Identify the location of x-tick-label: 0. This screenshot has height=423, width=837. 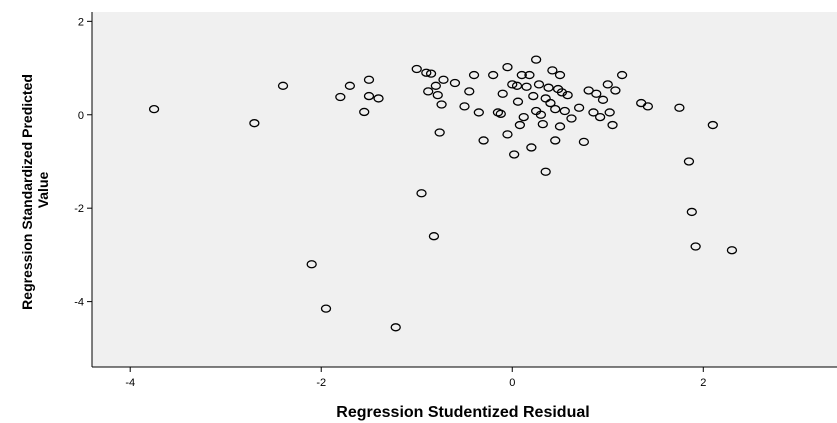
(512, 383).